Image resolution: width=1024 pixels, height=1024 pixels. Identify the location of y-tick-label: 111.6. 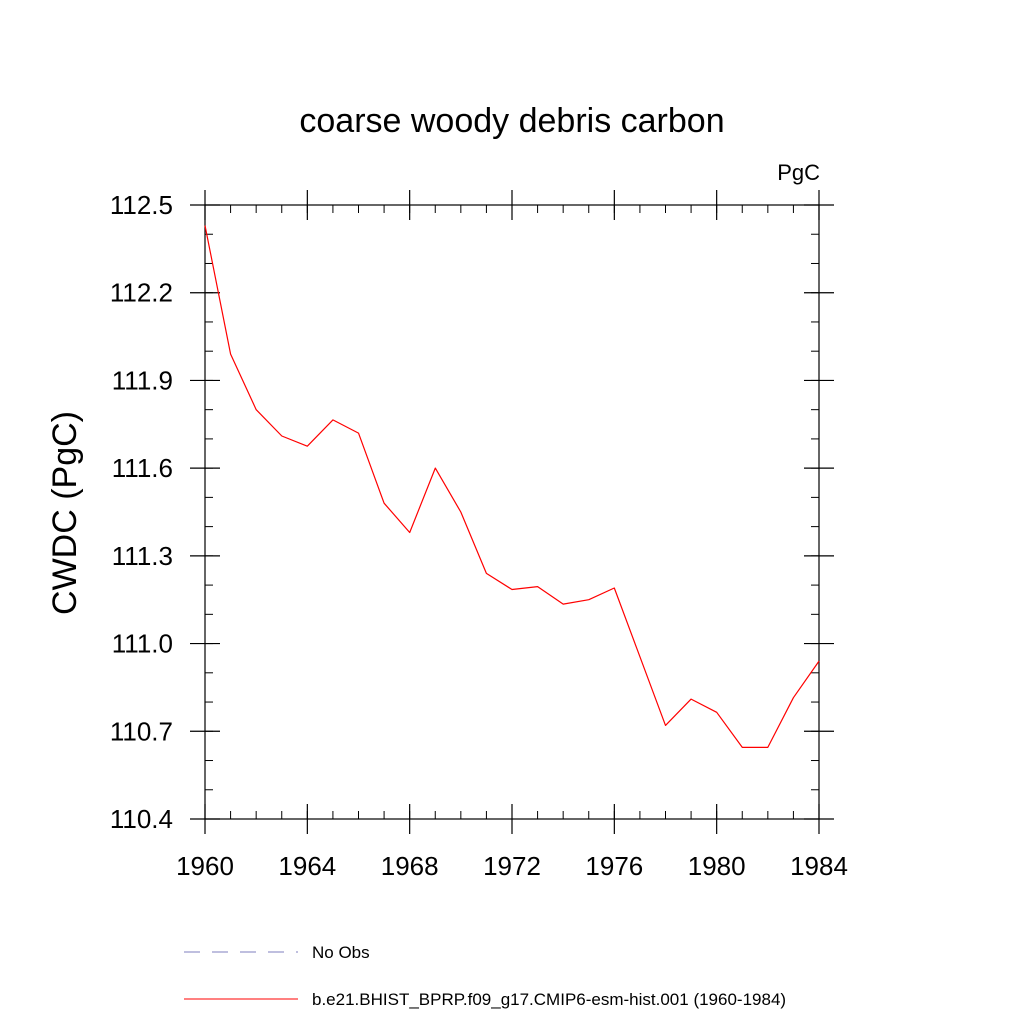
(142, 468).